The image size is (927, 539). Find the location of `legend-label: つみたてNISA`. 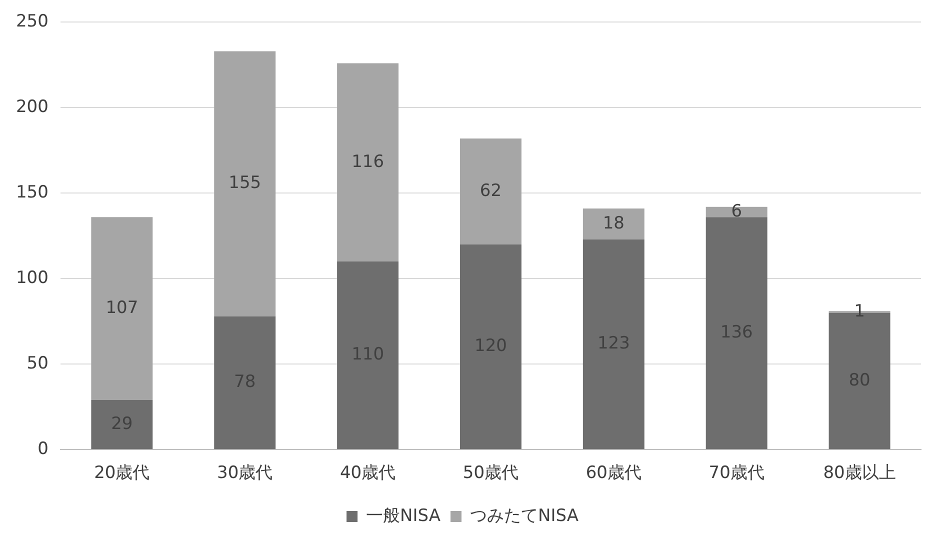

legend-label: つみたてNISA is located at coordinates (524, 516).